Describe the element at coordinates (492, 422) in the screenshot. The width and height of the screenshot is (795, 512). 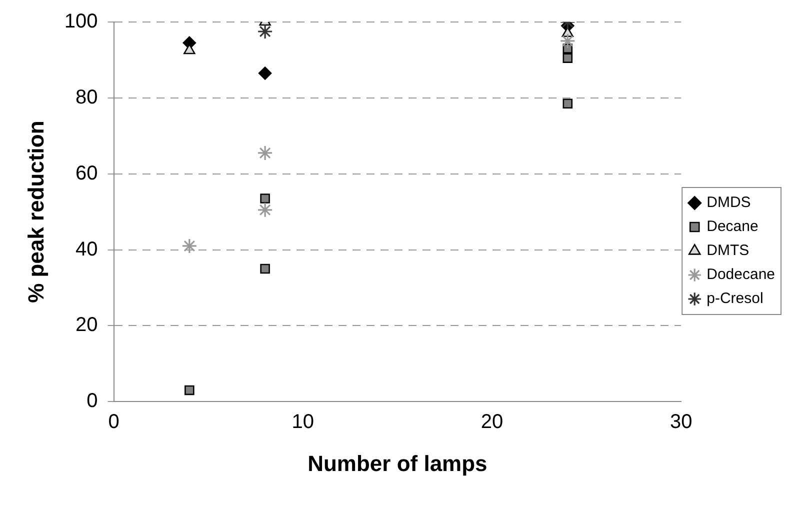
I see `x-tick-label: 20` at that location.